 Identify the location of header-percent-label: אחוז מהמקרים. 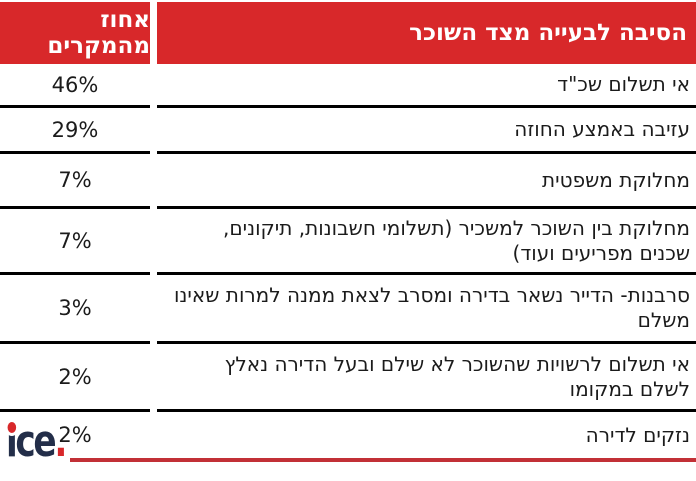
(98, 33).